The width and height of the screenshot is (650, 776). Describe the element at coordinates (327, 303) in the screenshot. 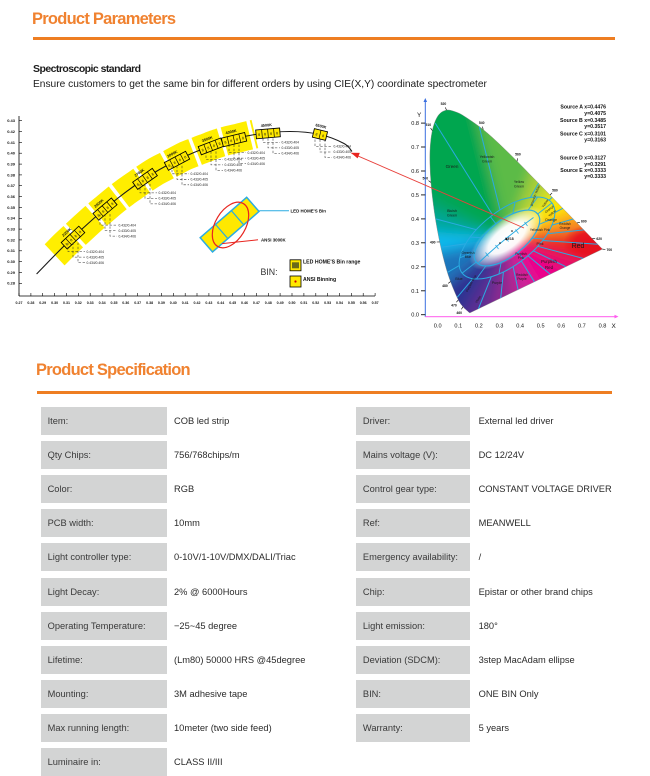

I see `svg-text: 0.53` at that location.